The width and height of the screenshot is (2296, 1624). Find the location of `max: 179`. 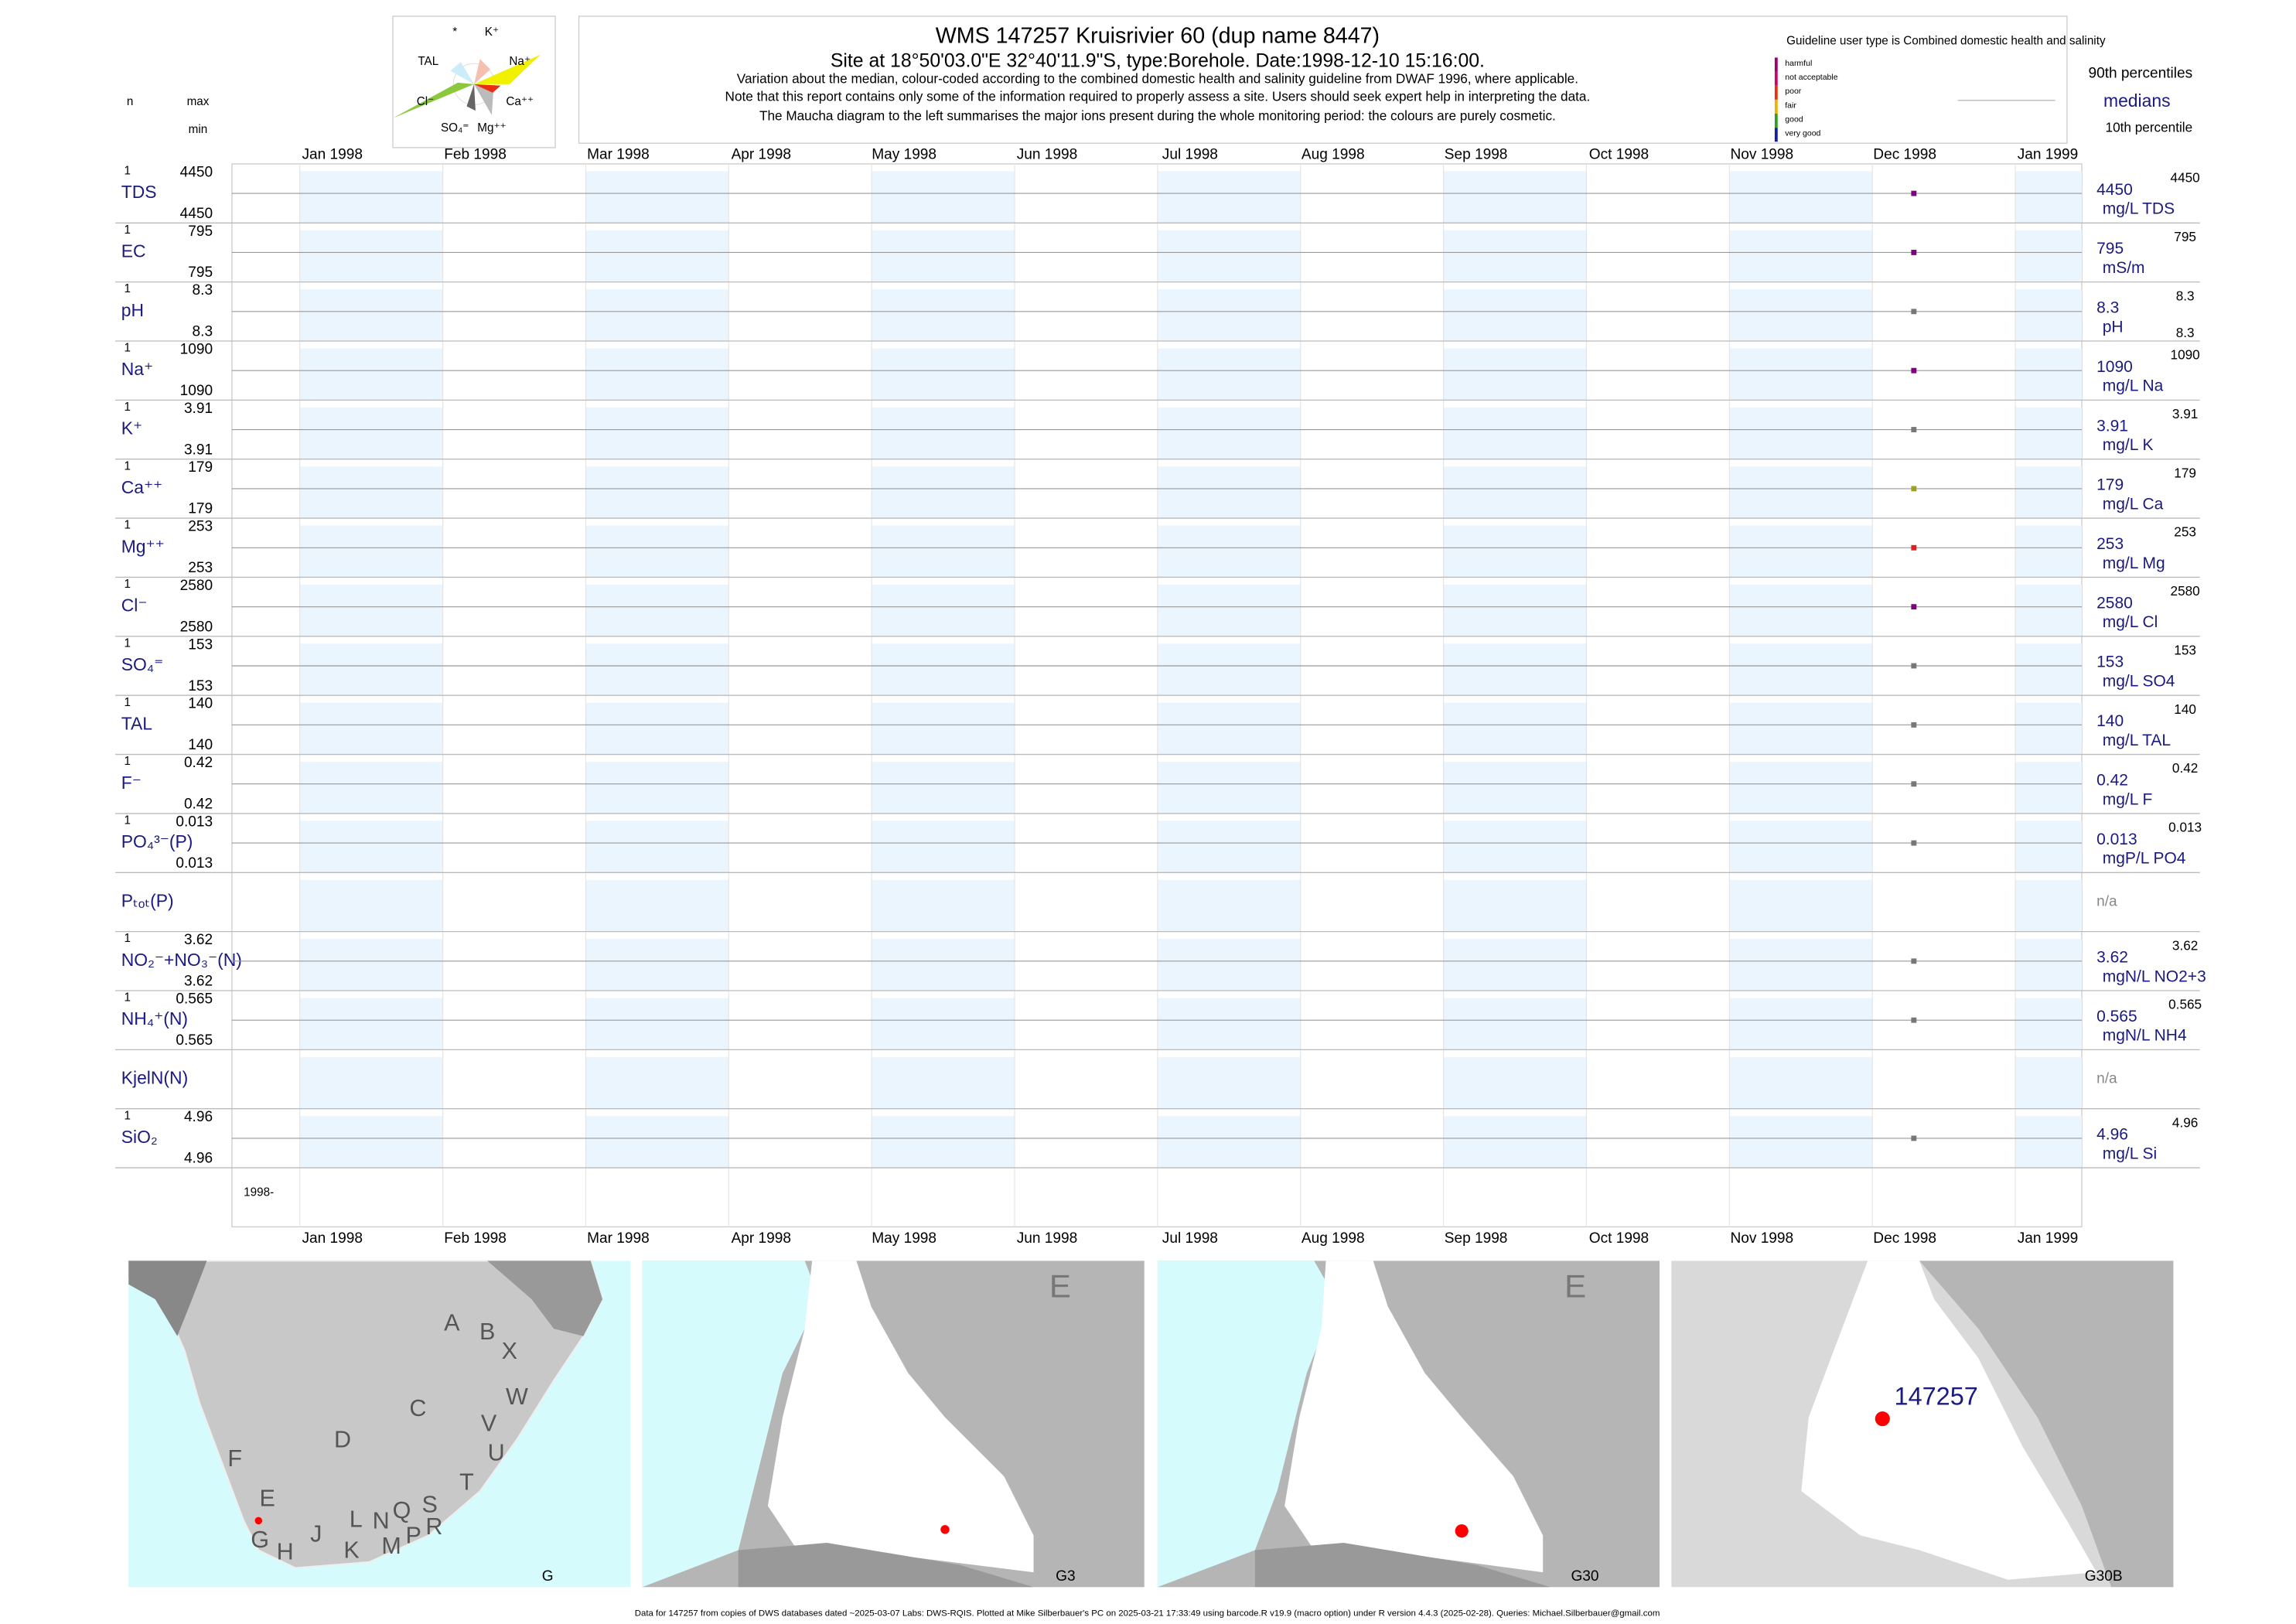

max: 179 is located at coordinates (200, 468).